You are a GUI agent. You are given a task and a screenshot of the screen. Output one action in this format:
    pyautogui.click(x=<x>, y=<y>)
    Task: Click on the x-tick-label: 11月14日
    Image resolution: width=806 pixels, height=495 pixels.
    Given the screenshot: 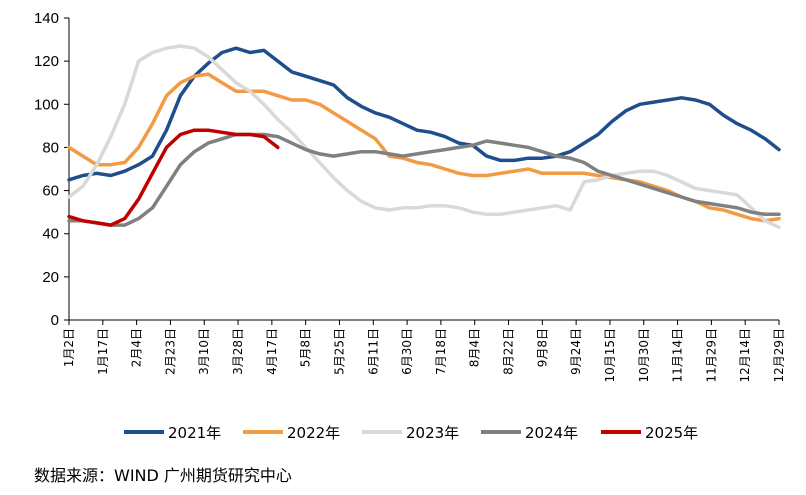 What is the action you would take?
    pyautogui.click(x=678, y=355)
    